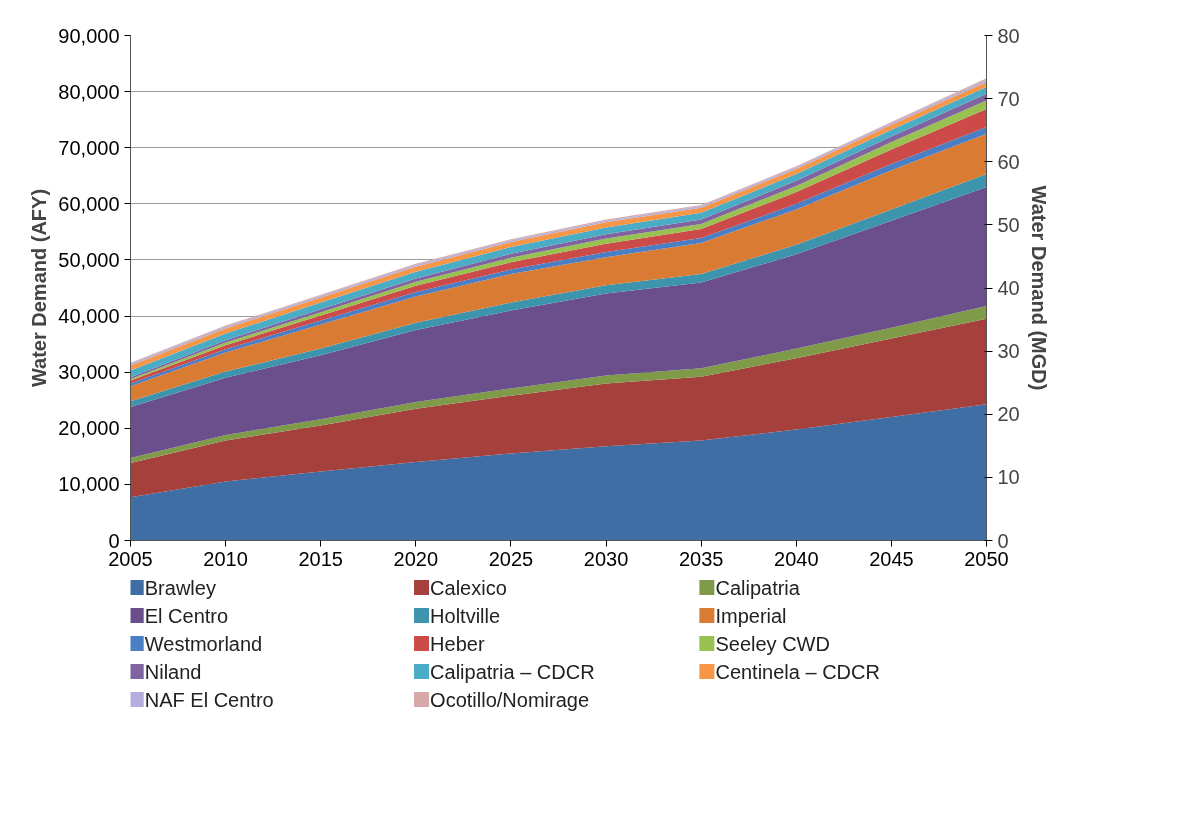 The image size is (1193, 824). What do you see at coordinates (457, 643) in the screenshot?
I see `legend-label: Heber` at bounding box center [457, 643].